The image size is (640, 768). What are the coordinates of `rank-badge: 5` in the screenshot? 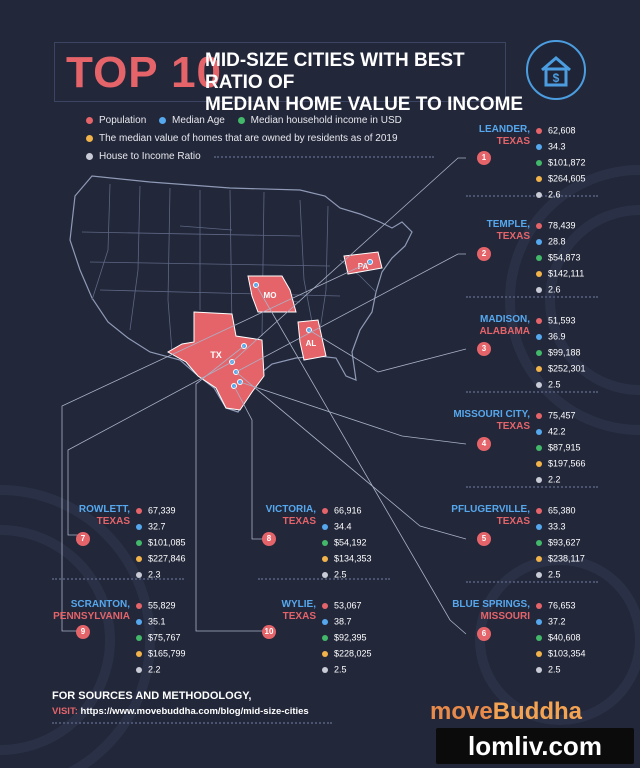 It's located at (484, 539).